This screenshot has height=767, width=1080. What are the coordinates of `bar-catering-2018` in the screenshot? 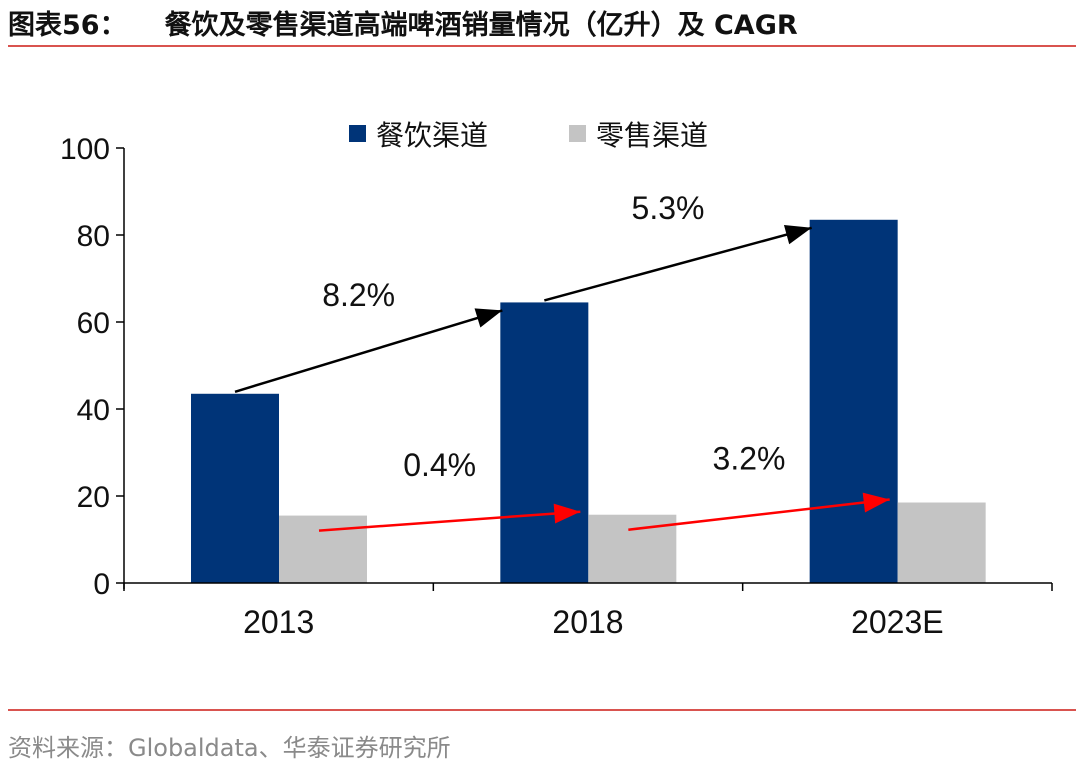 It's located at (544, 442).